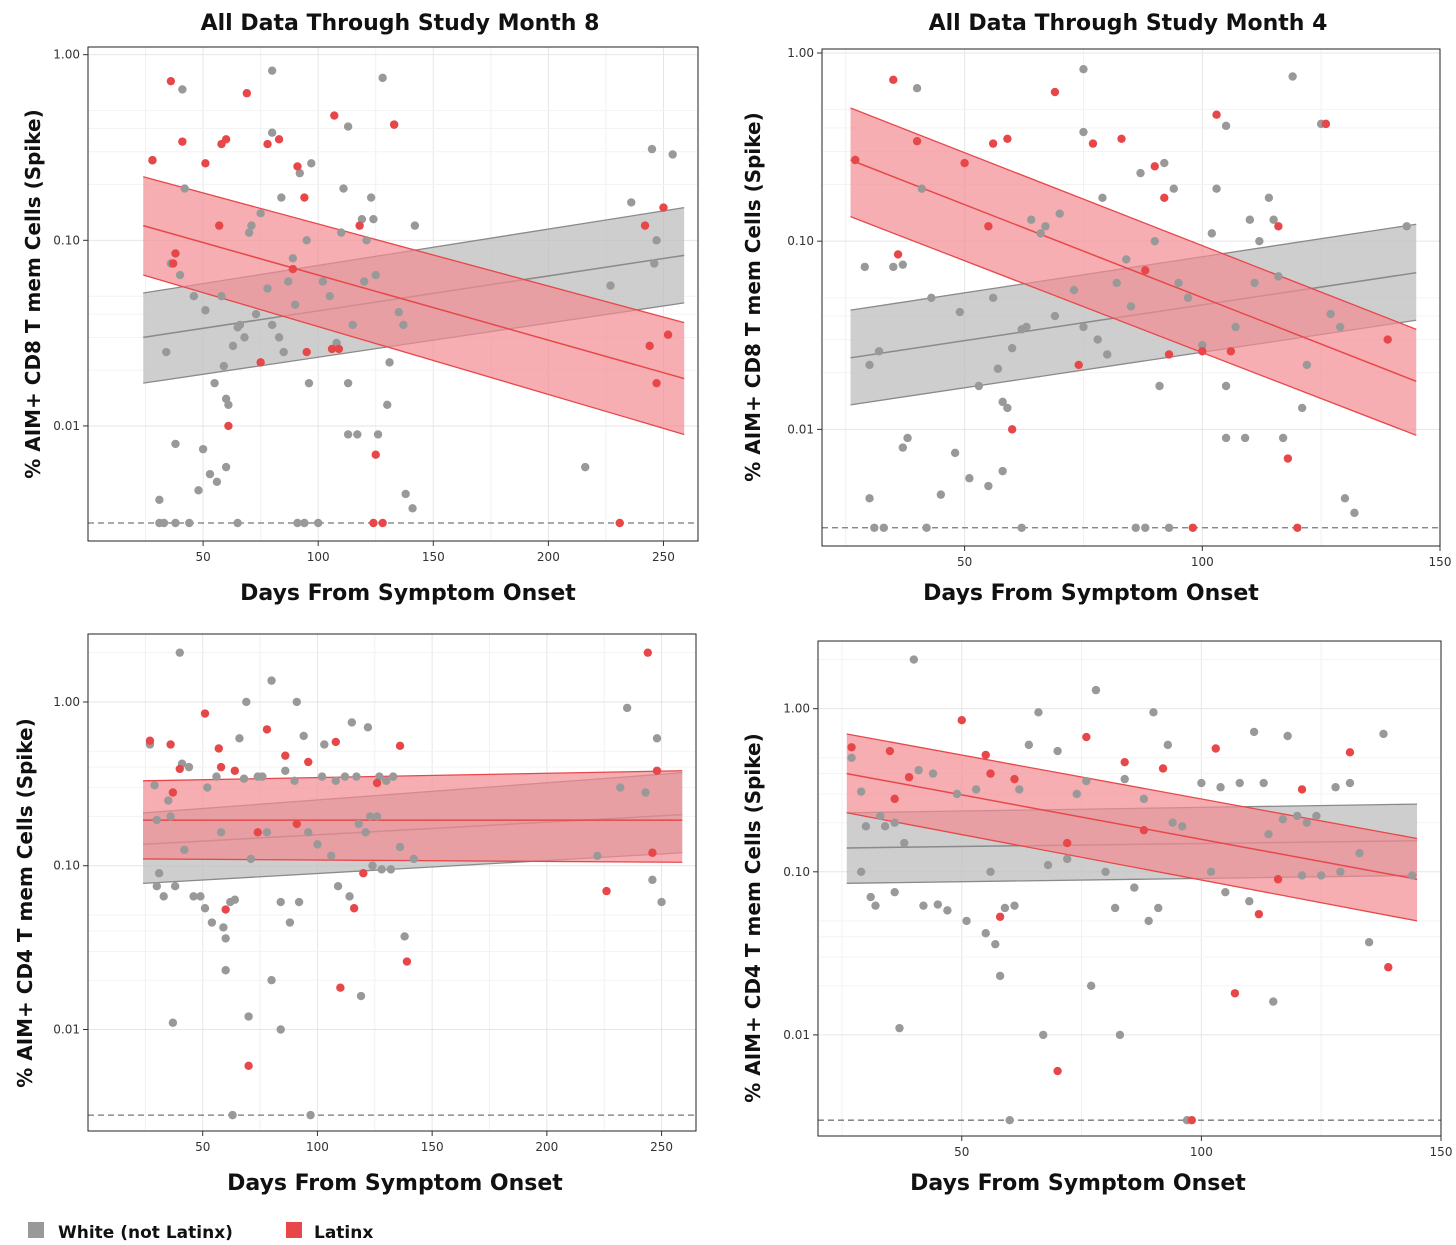  I want to click on y-axis-label: % AIM+ CD4 T mem Cells (Spike), so click(25, 903).